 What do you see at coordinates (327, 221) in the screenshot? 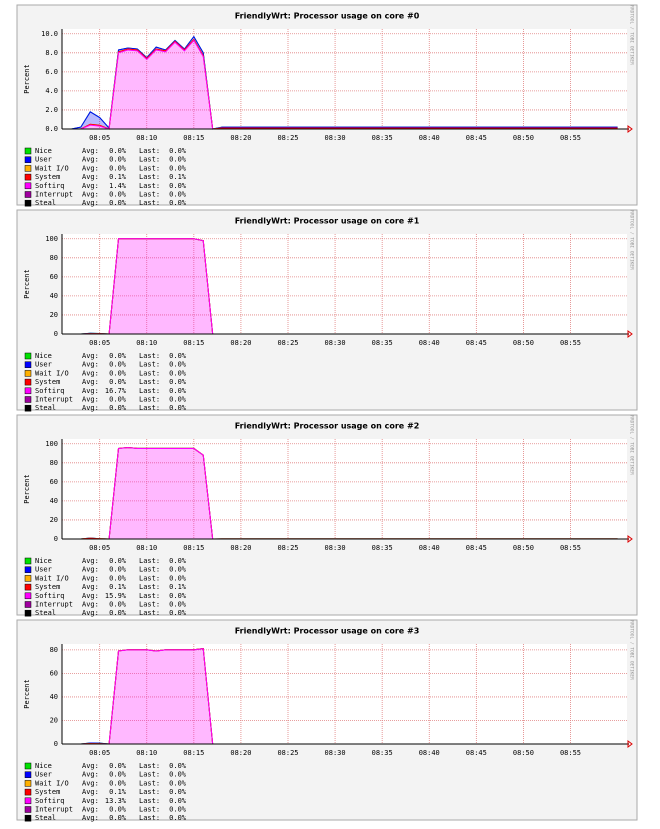
I see `chart-title: FriendlyWrt: Processor usage on core #1` at bounding box center [327, 221].